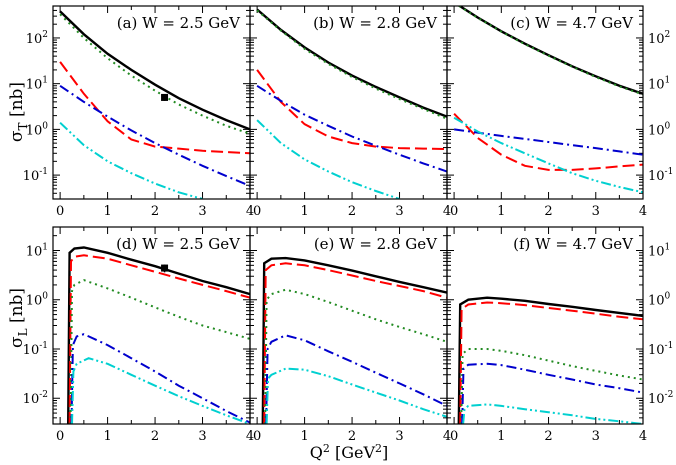  What do you see at coordinates (17, 308) in the screenshot?
I see `y-axis-label-bottom-unit: [nb]` at bounding box center [17, 308].